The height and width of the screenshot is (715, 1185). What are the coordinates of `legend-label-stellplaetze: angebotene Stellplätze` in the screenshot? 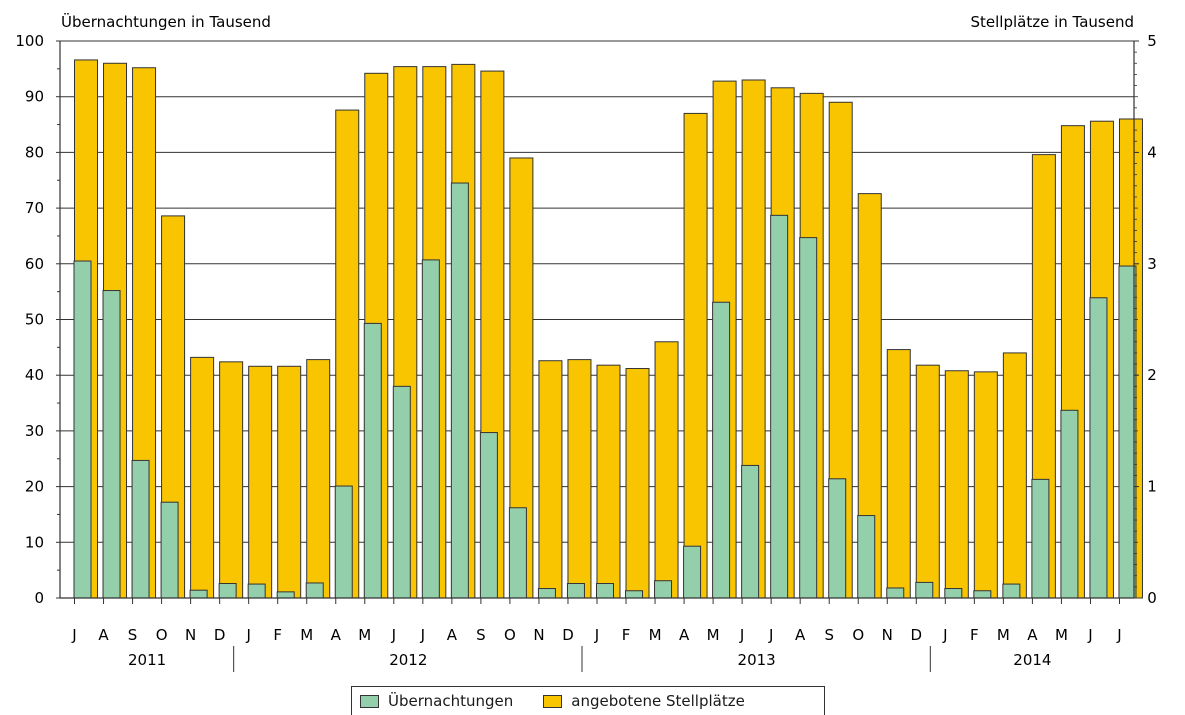 It's located at (658, 701).